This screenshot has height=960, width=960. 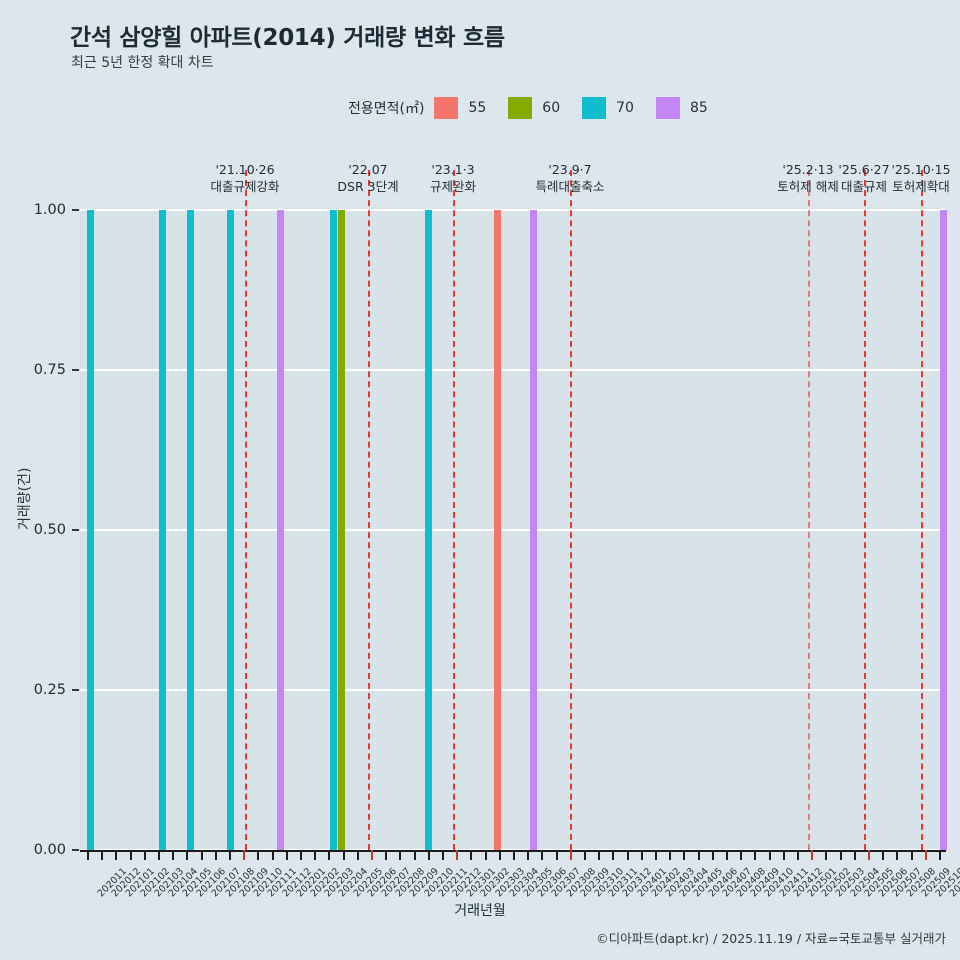 What do you see at coordinates (142, 63) in the screenshot?
I see `chart-subtitle: 최근 5년 한정 확대 차트` at bounding box center [142, 63].